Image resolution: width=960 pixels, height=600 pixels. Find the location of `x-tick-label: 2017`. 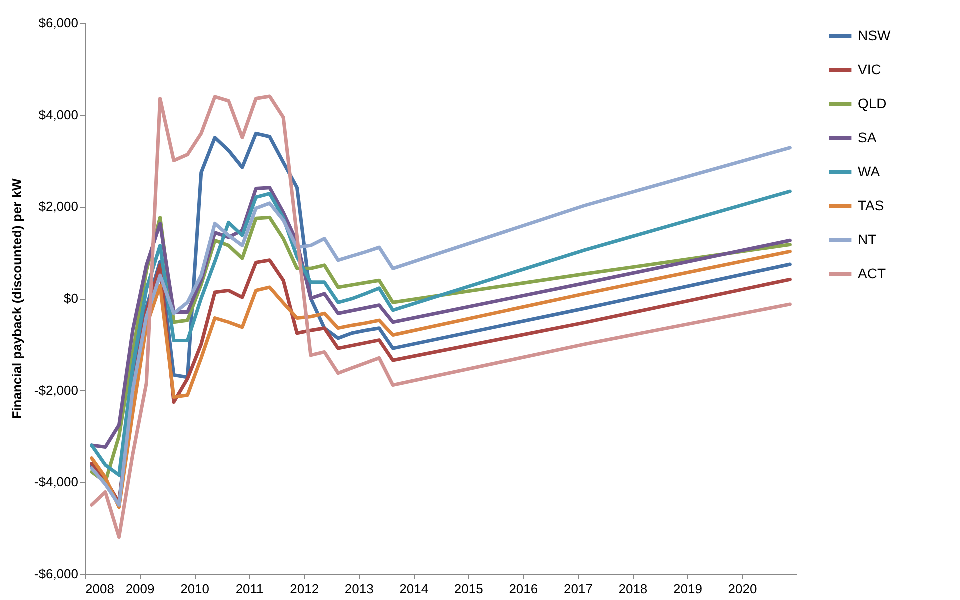

x-tick-label: 2017 is located at coordinates (578, 589).